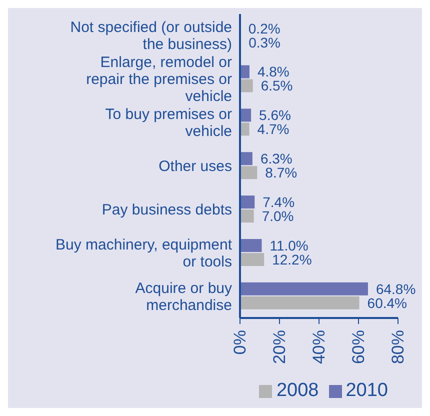 This screenshot has height=416, width=430. Describe the element at coordinates (275, 115) in the screenshot. I see `data-label: 5.6%` at that location.